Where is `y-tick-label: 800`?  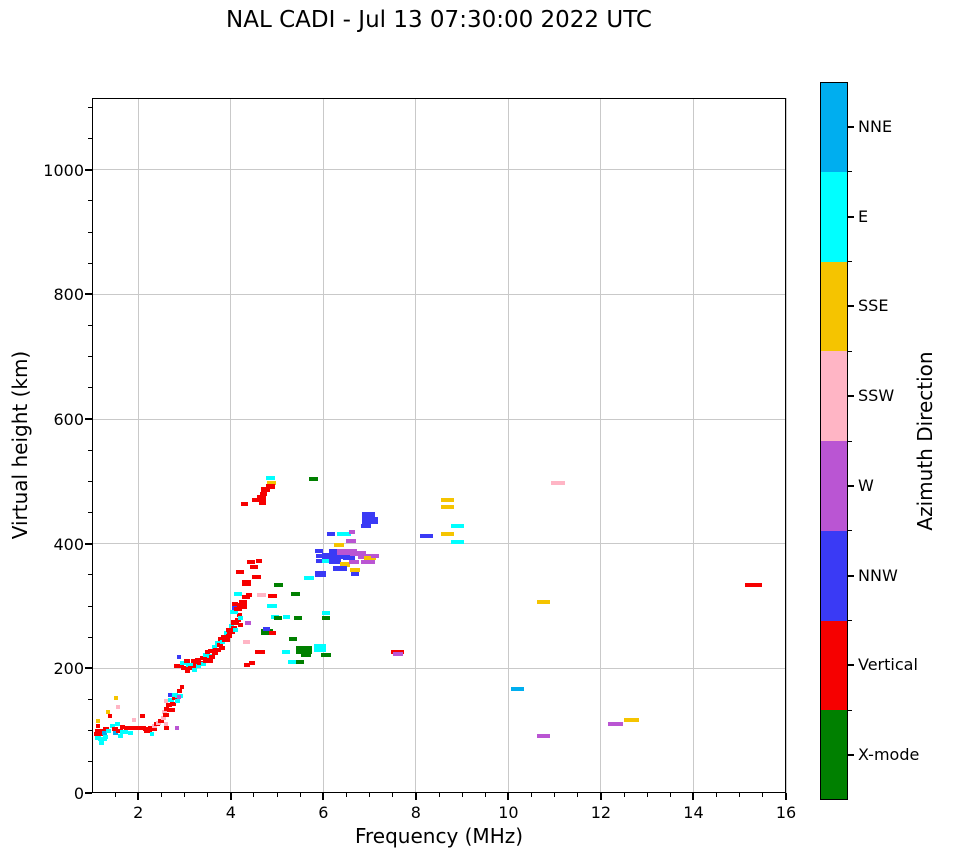
y-tick-label: 800 is located at coordinates (68, 295).